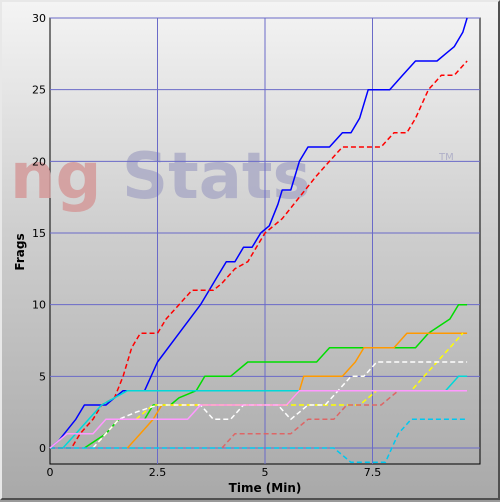 The width and height of the screenshot is (500, 502). Describe the element at coordinates (55, 177) in the screenshot. I see `watermark-prefix: ng` at that location.